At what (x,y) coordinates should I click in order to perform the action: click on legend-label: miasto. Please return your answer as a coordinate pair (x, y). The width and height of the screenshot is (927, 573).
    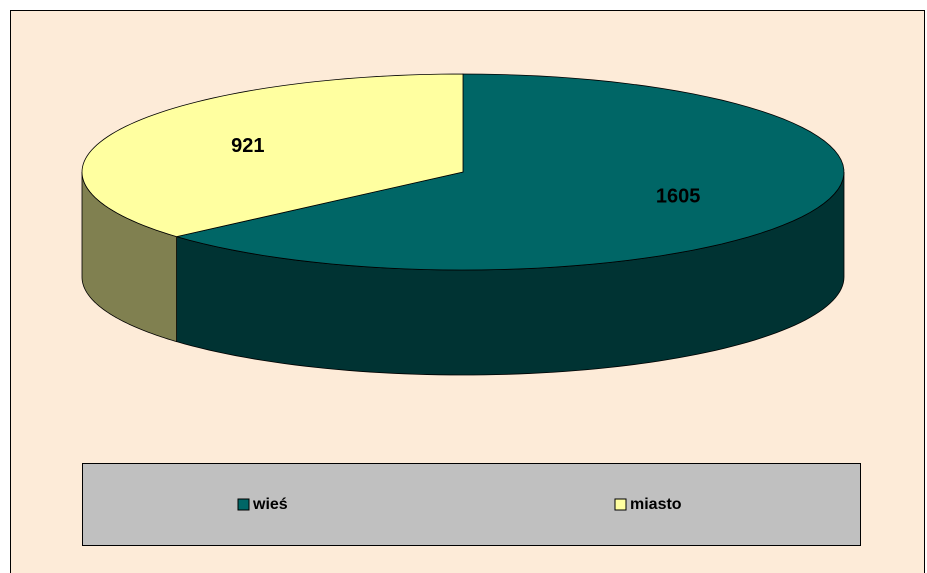
    Looking at the image, I should click on (656, 504).